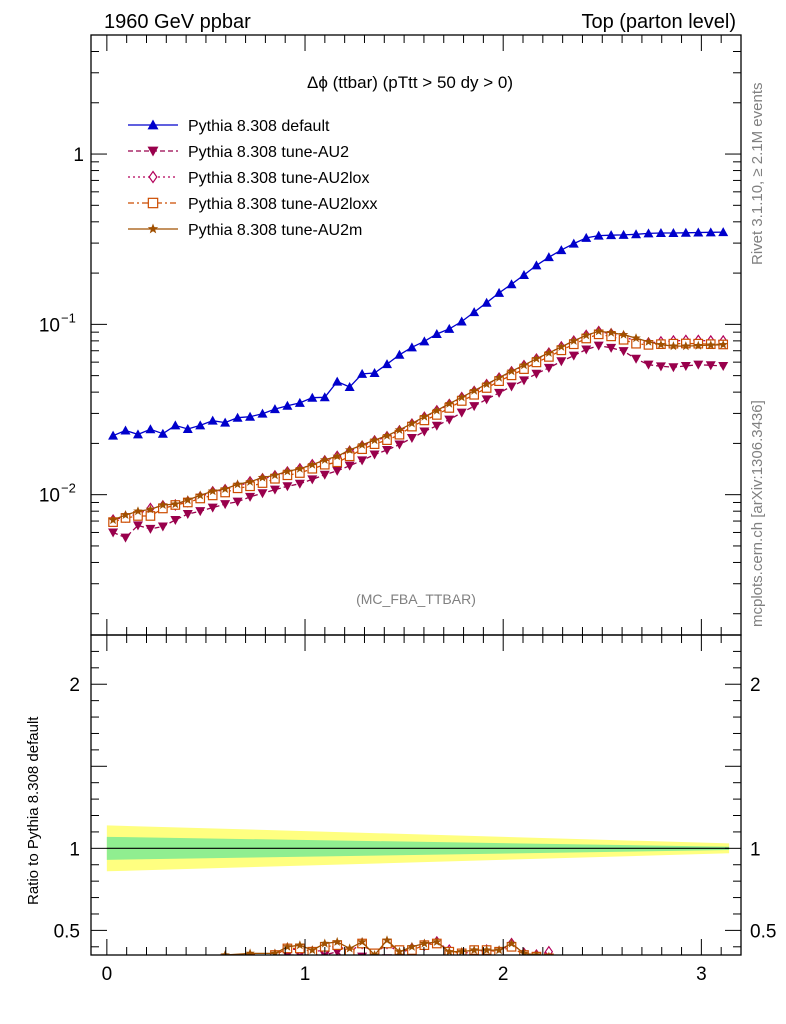 The height and width of the screenshot is (1024, 786). Describe the element at coordinates (503, 974) in the screenshot. I see `x-tick-label-2: 2` at that location.